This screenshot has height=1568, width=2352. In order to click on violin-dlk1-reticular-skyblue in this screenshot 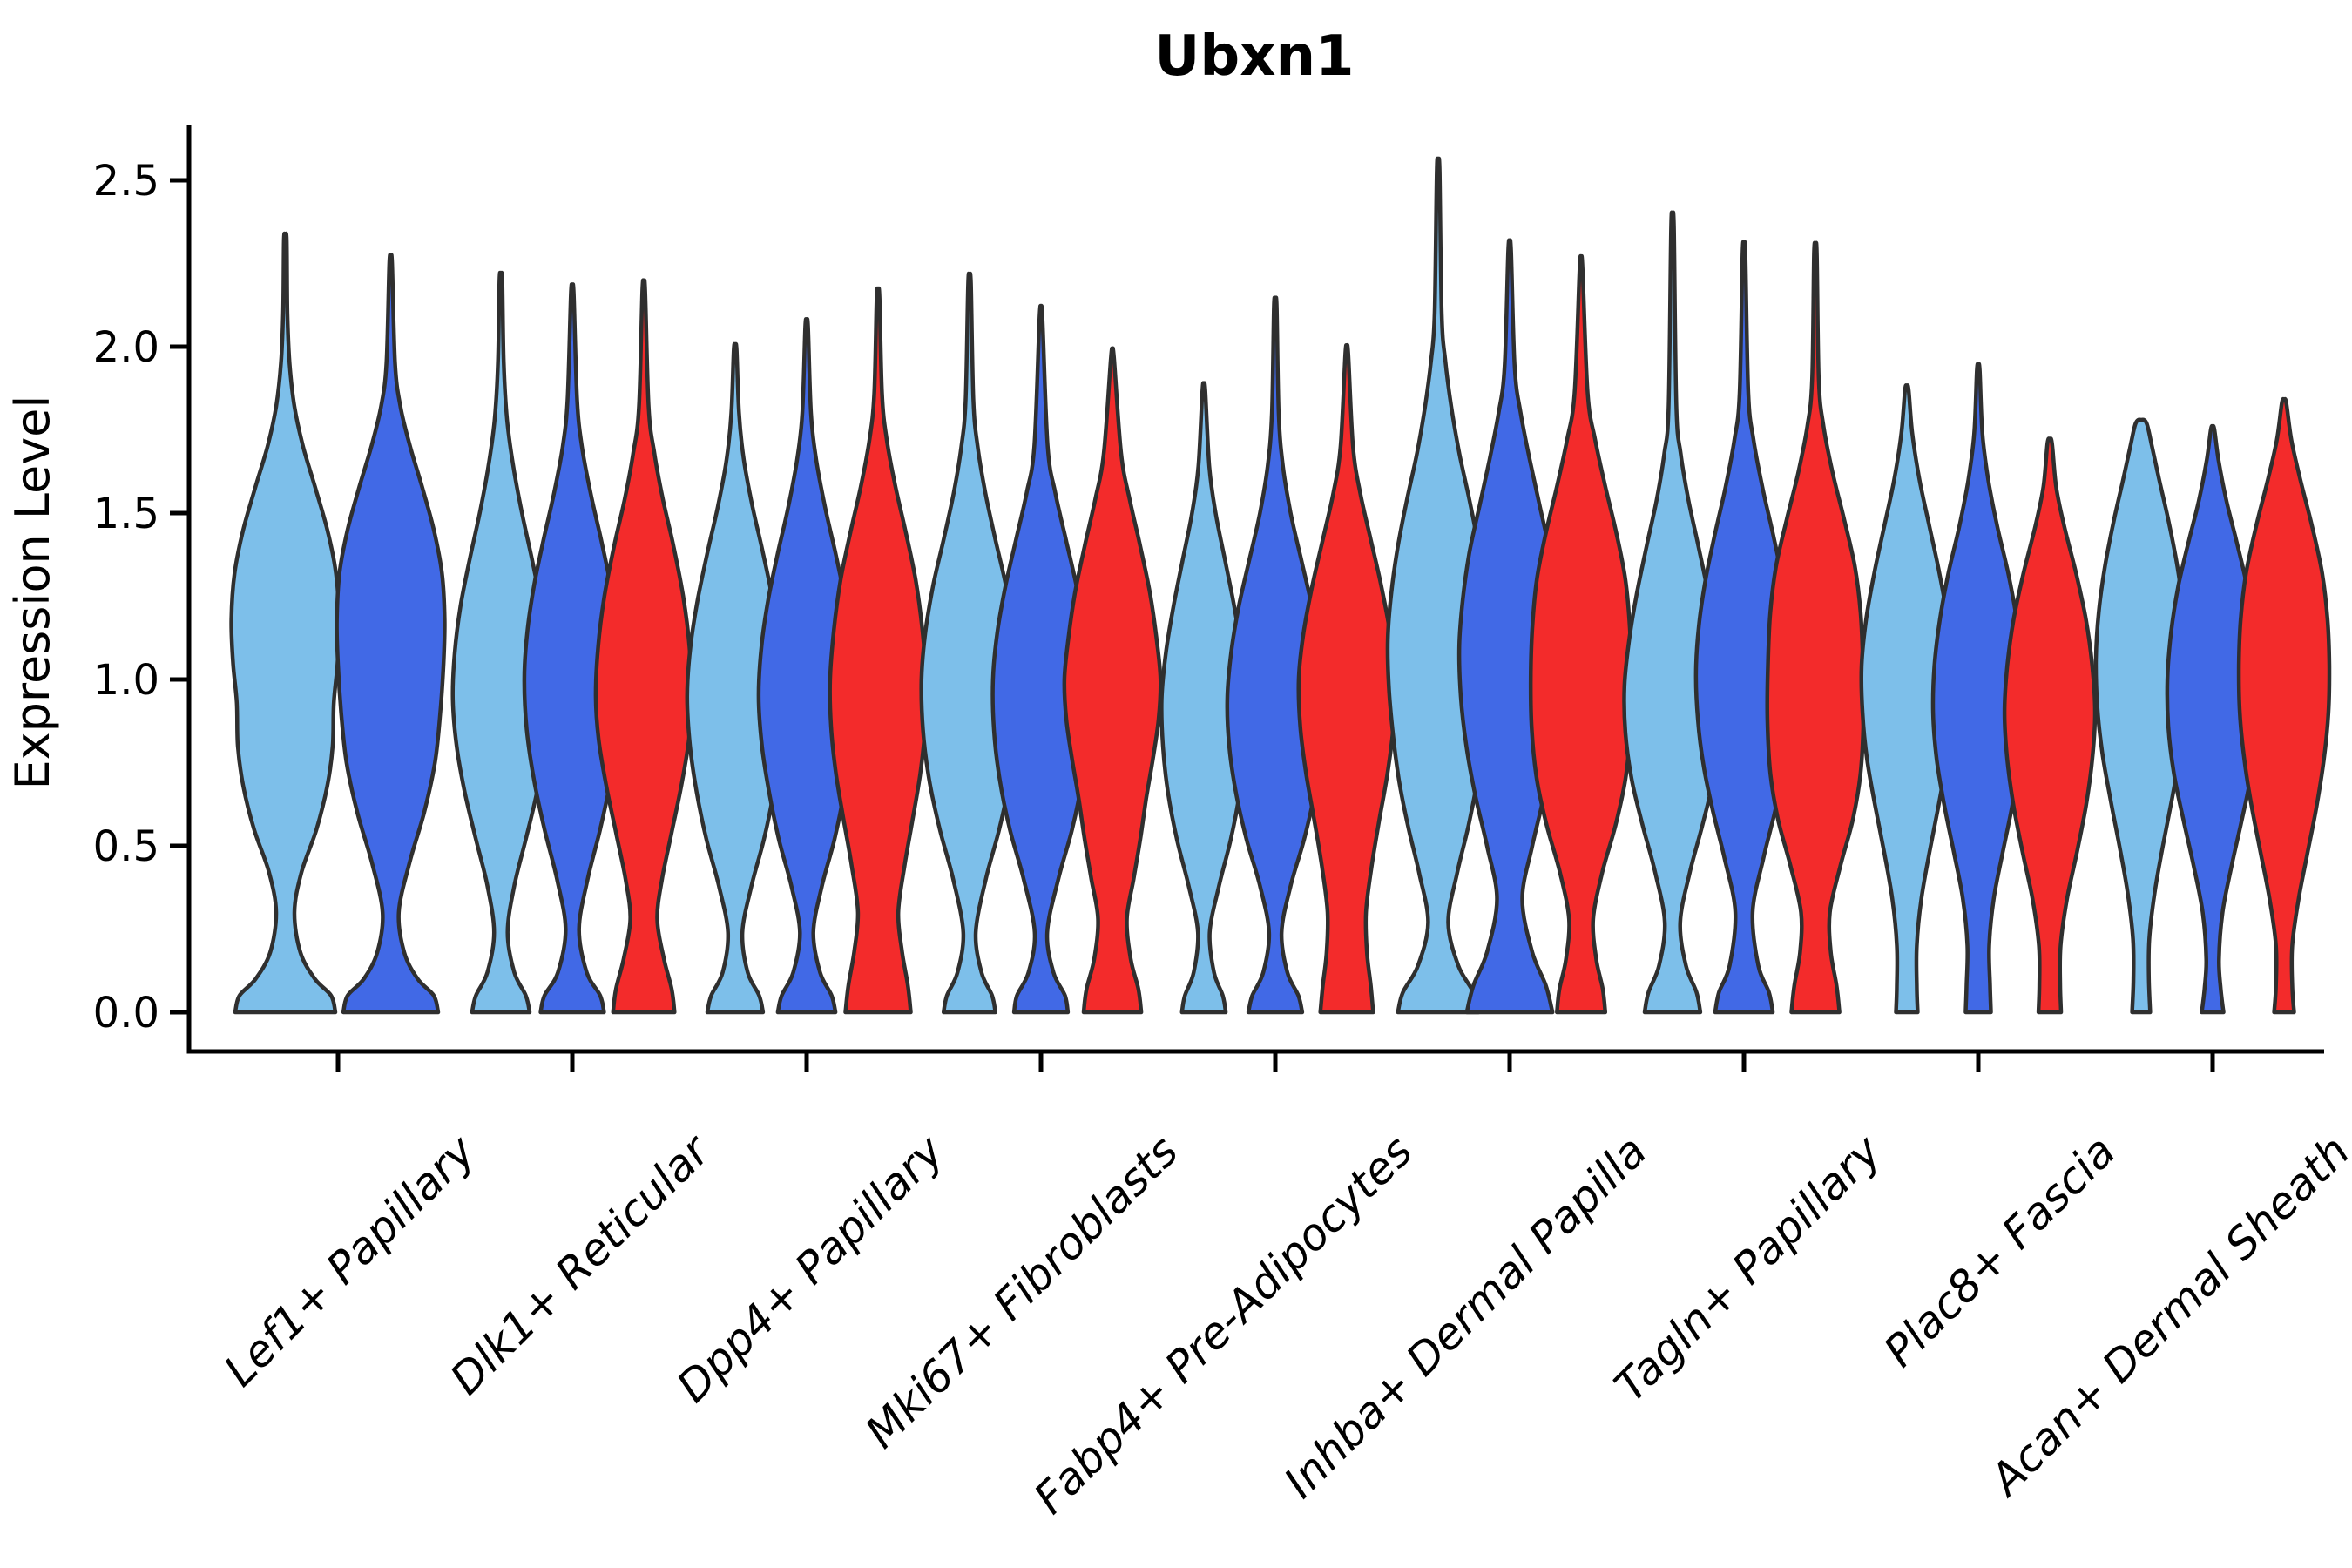, I will do `click(500, 642)`.